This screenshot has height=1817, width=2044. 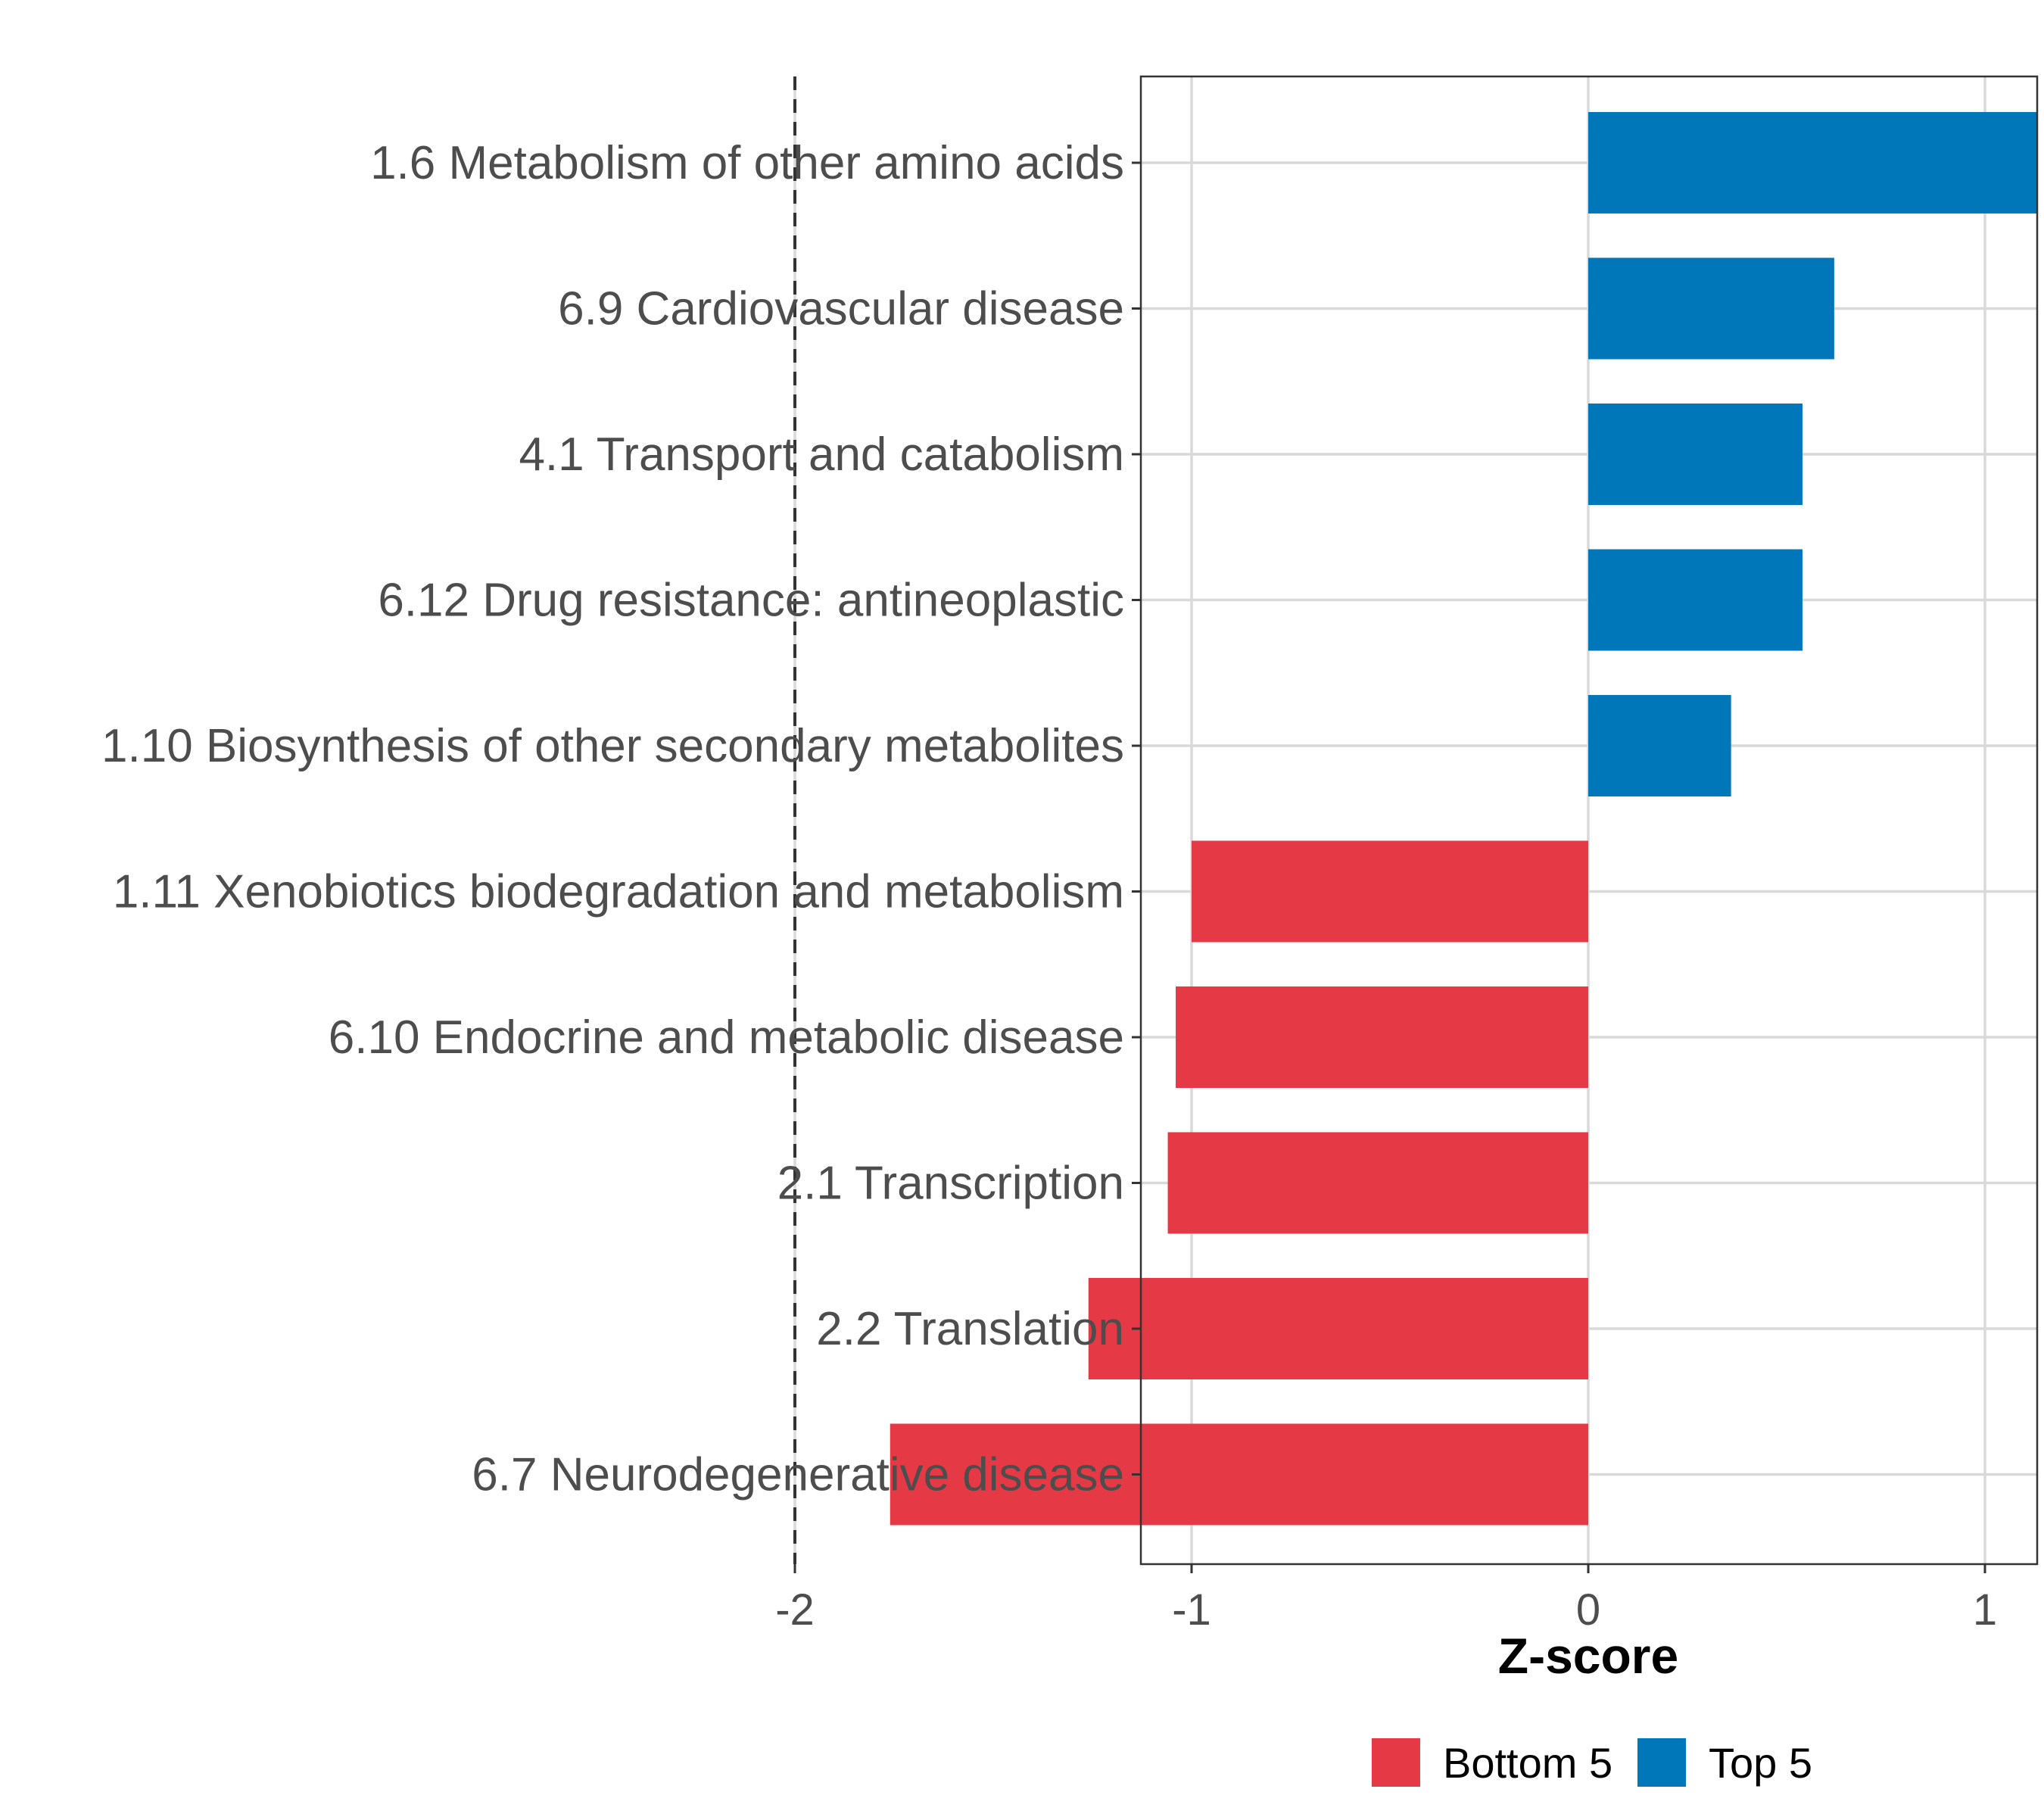 I want to click on y-tick-label: 6.10 Endocrine and metabolic disease, so click(x=726, y=1037).